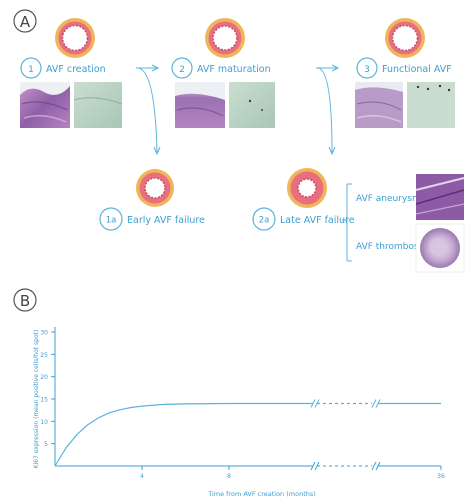 The width and height of the screenshot is (474, 504). I want to click on failure-1a-number: 1a, so click(111, 221).